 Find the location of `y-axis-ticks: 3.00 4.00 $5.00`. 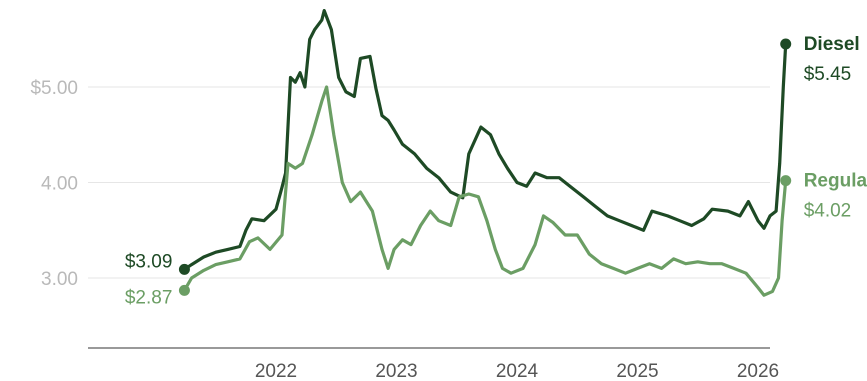

y-axis-ticks: 3.00 4.00 $5.00 is located at coordinates (54, 184).